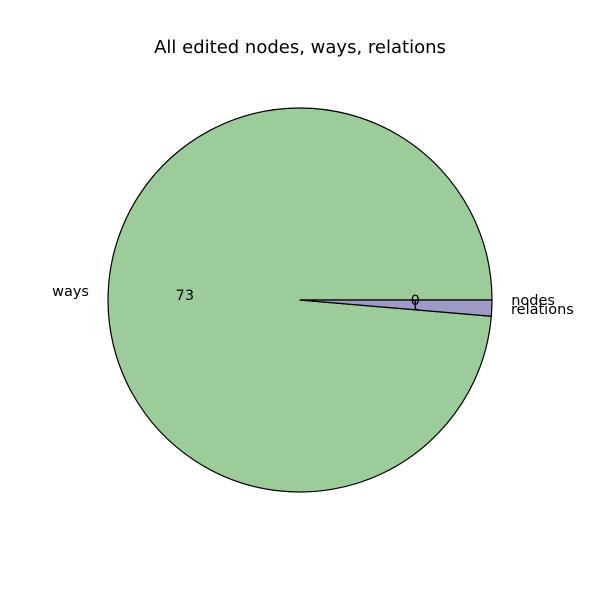 This screenshot has width=600, height=600. I want to click on chart-title: All edited nodes, ways, relations, so click(300, 47).